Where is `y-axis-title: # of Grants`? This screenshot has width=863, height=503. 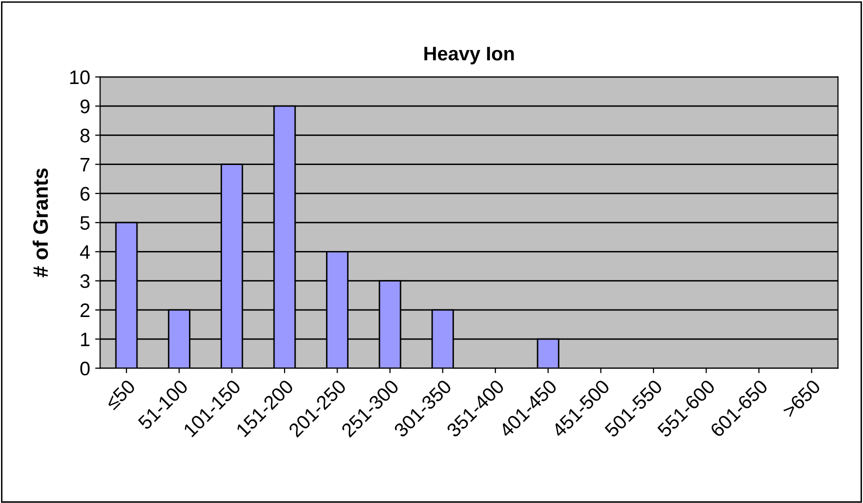 y-axis-title: # of Grants is located at coordinates (40, 223).